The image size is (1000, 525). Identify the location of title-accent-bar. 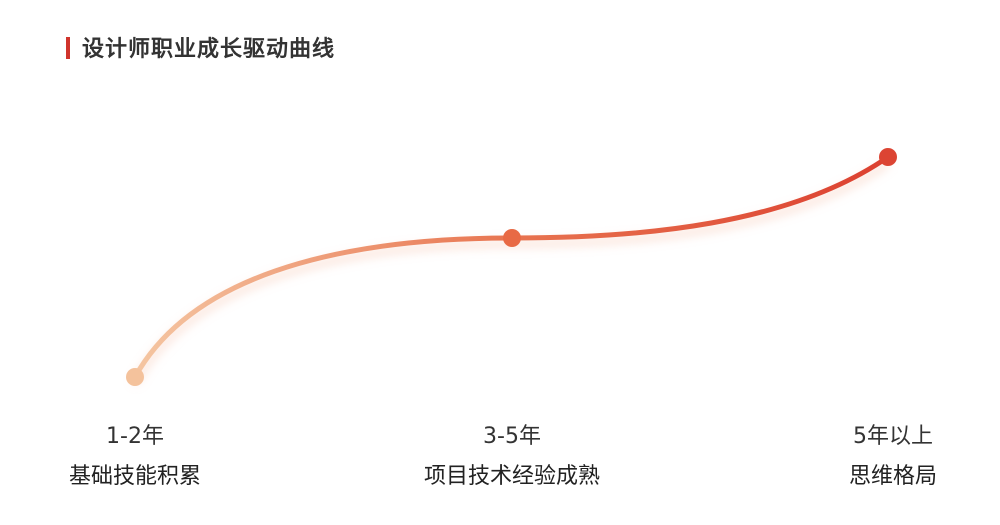
(68, 48).